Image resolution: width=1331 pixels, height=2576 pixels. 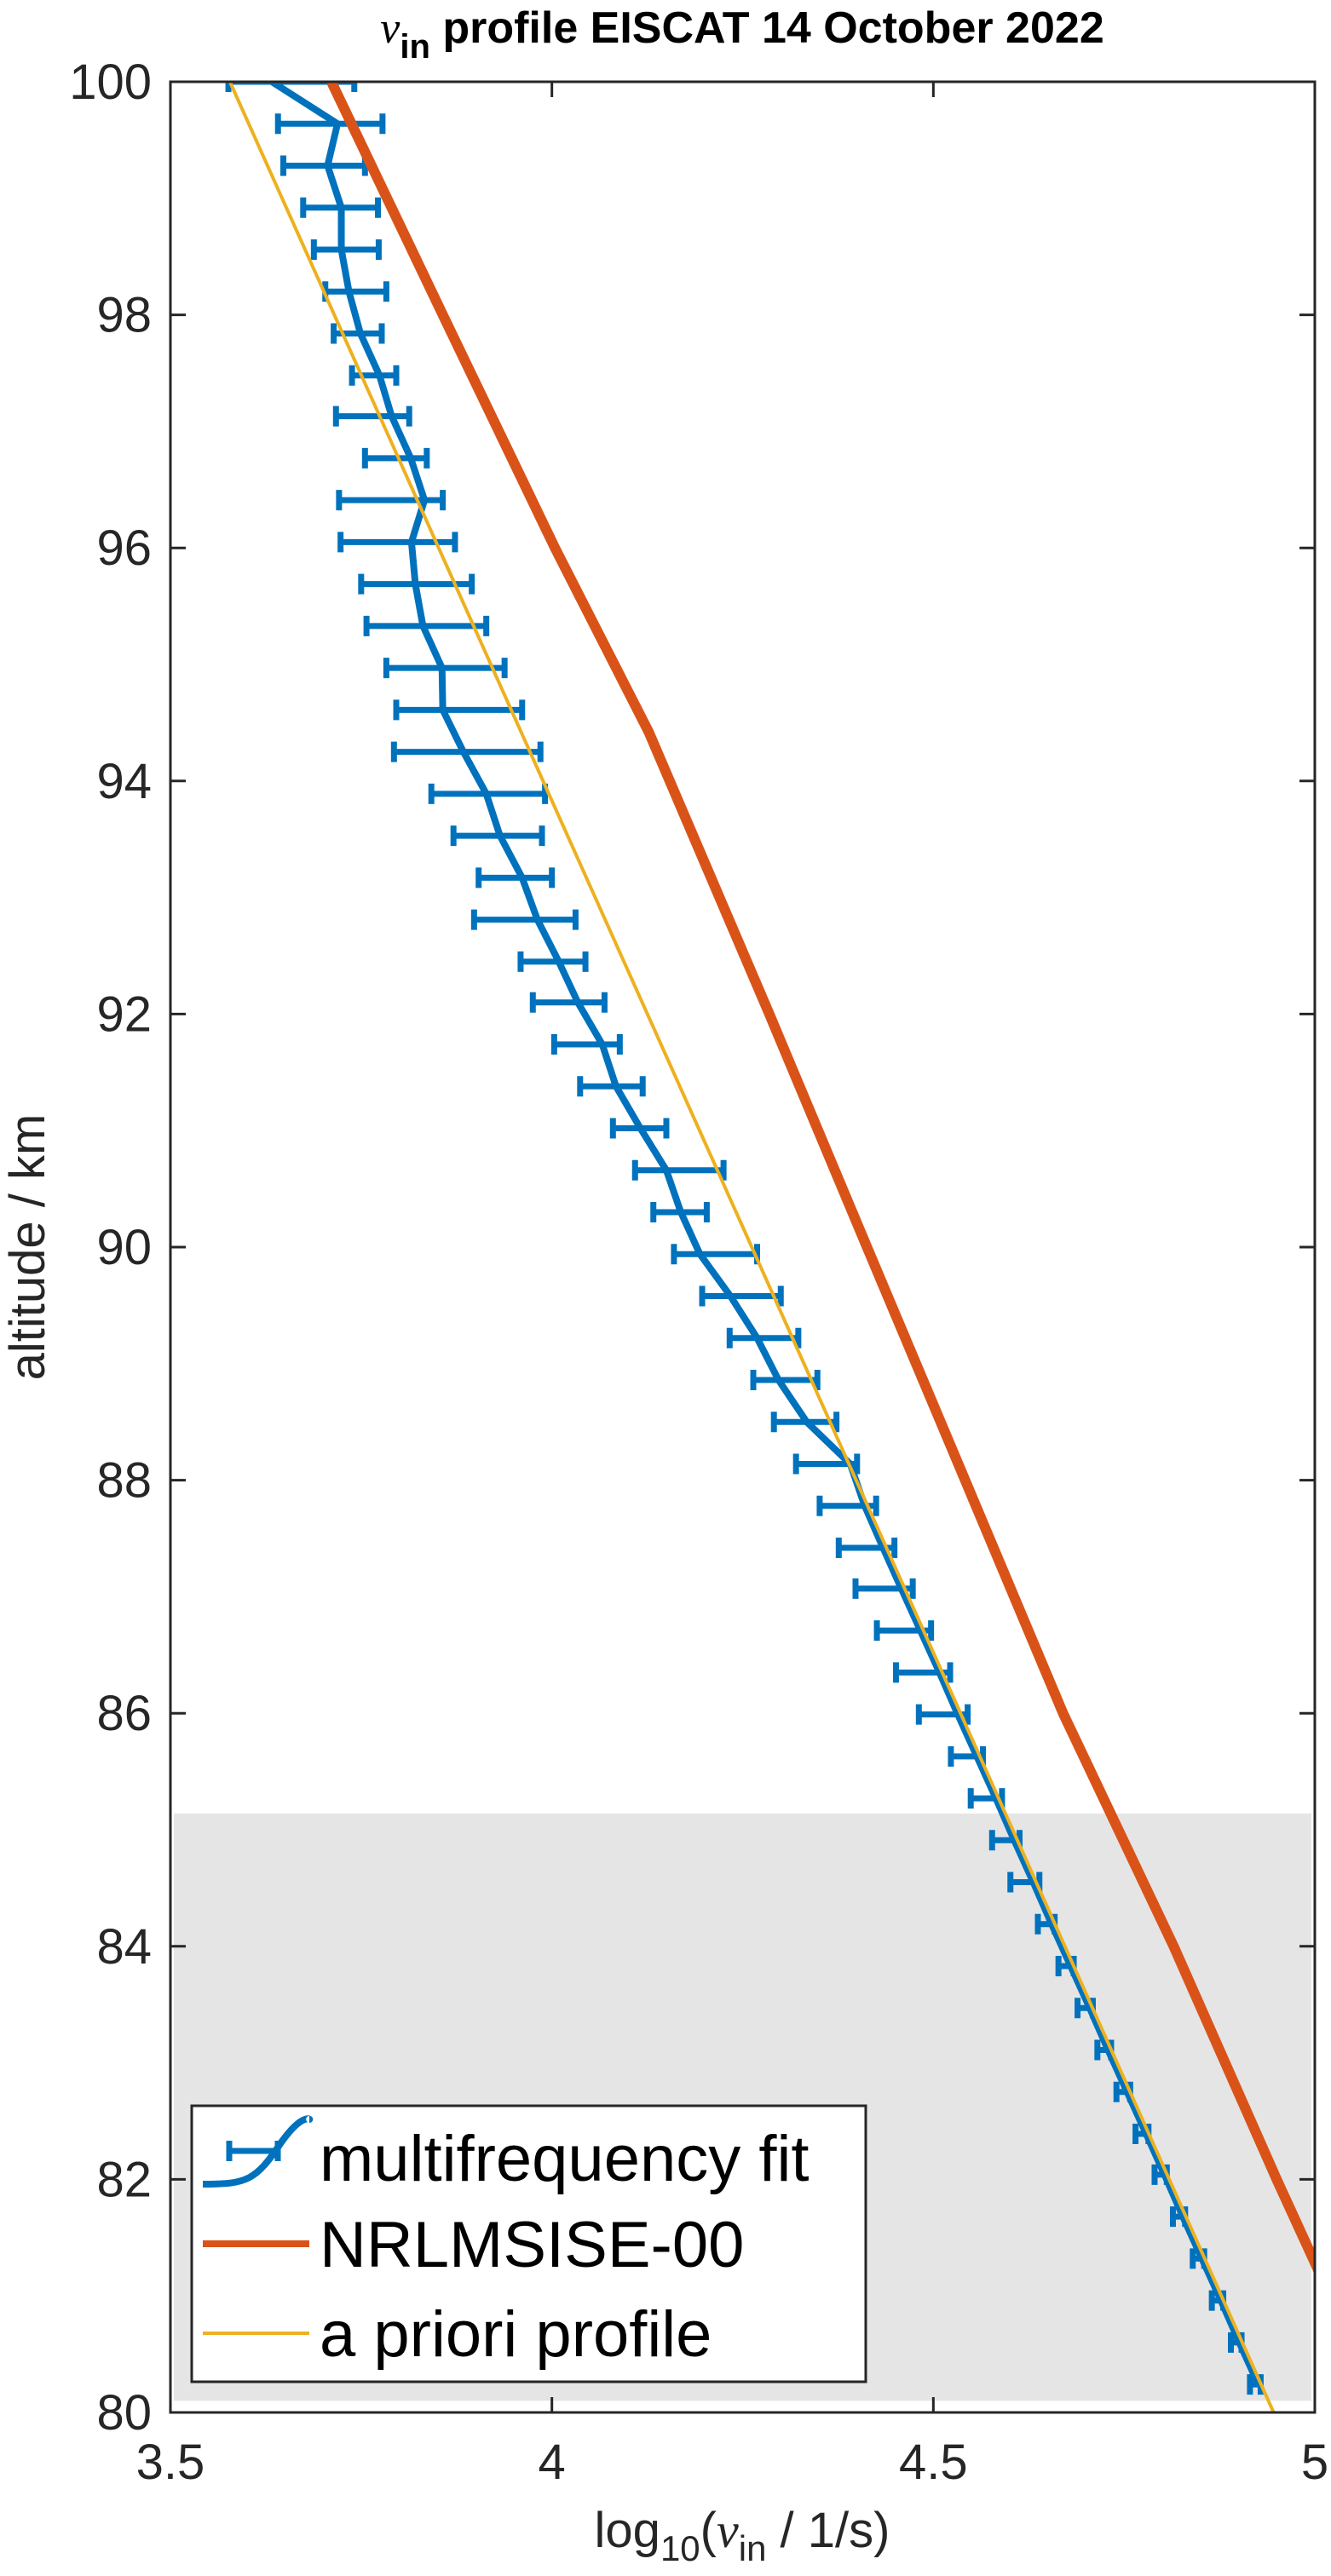 What do you see at coordinates (933, 2462) in the screenshot?
I see `x-tick-label: 4.5` at bounding box center [933, 2462].